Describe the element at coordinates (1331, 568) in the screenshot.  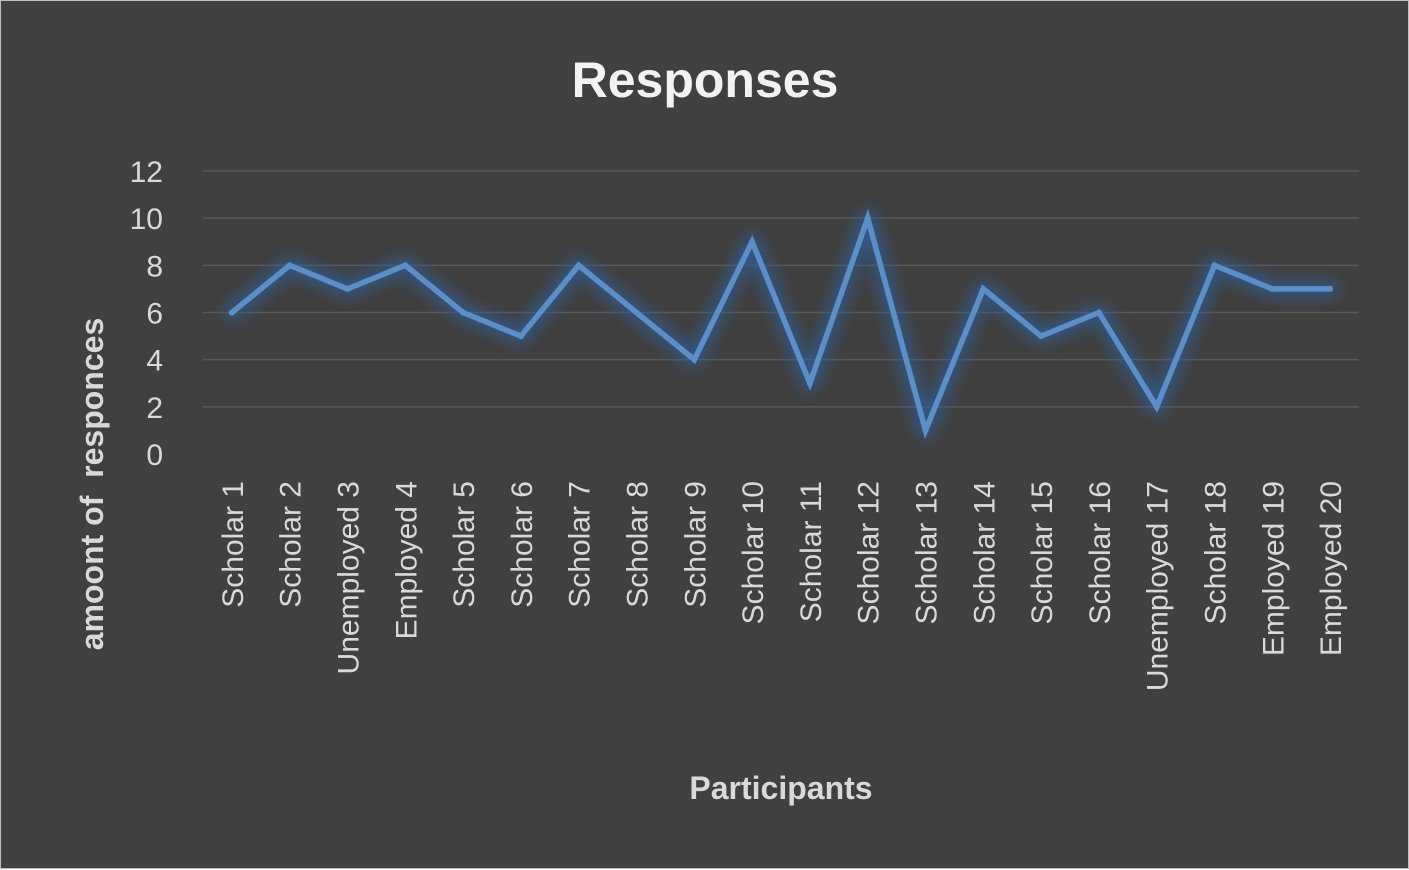
I see `x-tick-label: Employed 20` at that location.